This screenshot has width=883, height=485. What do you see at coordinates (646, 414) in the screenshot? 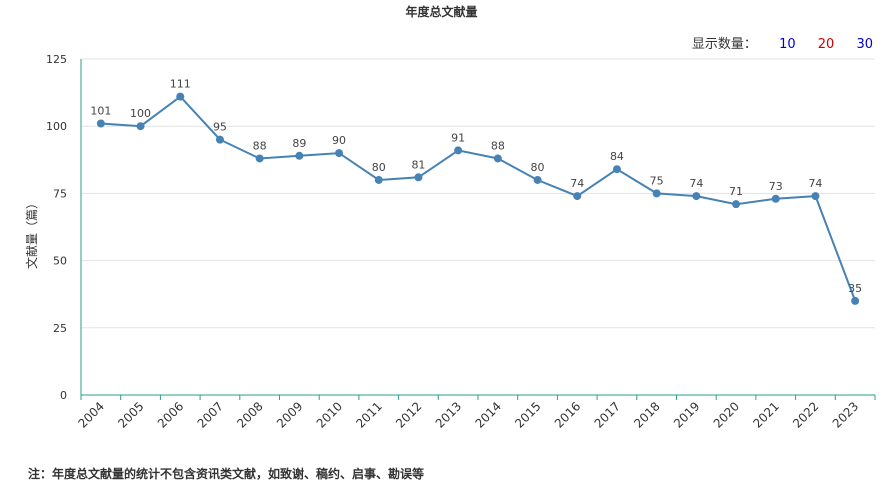
I see `x-tick-label: 2018` at bounding box center [646, 414].